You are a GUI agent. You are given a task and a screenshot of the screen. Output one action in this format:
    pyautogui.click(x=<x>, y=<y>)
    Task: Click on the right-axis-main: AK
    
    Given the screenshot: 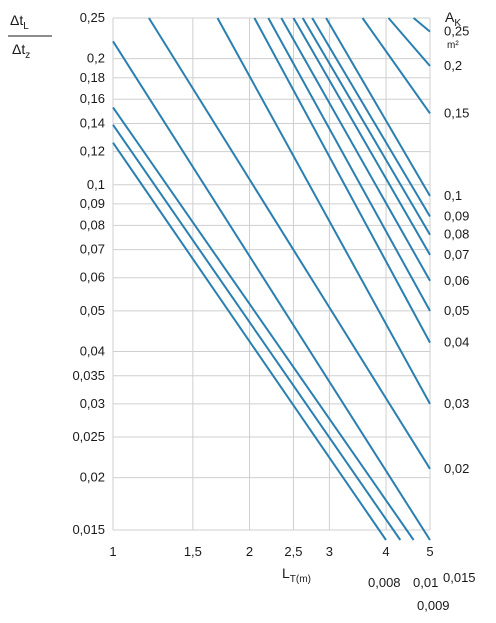 What is the action you would take?
    pyautogui.click(x=453, y=19)
    